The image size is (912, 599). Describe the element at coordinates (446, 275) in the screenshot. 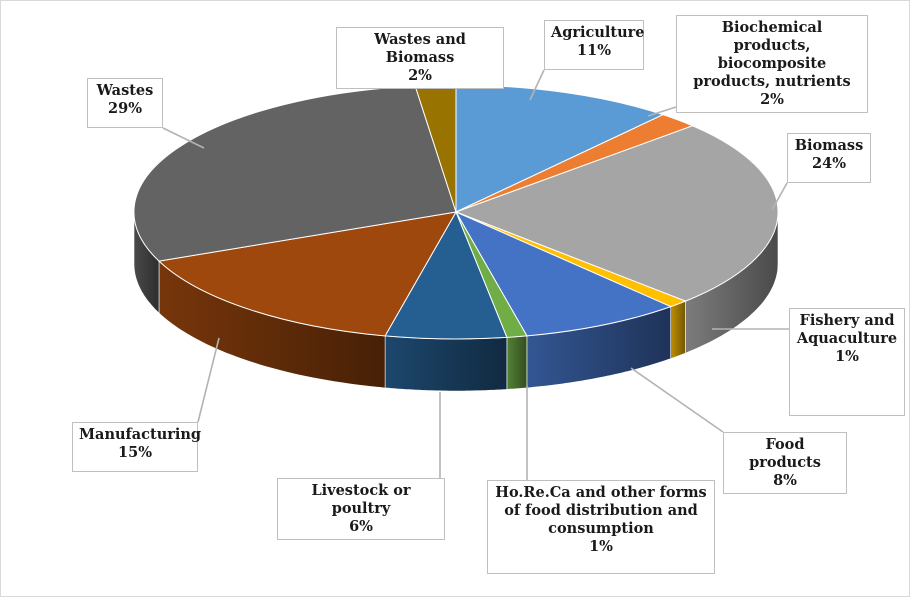

I see `pie-slice-livestock-or-poultry` at that location.